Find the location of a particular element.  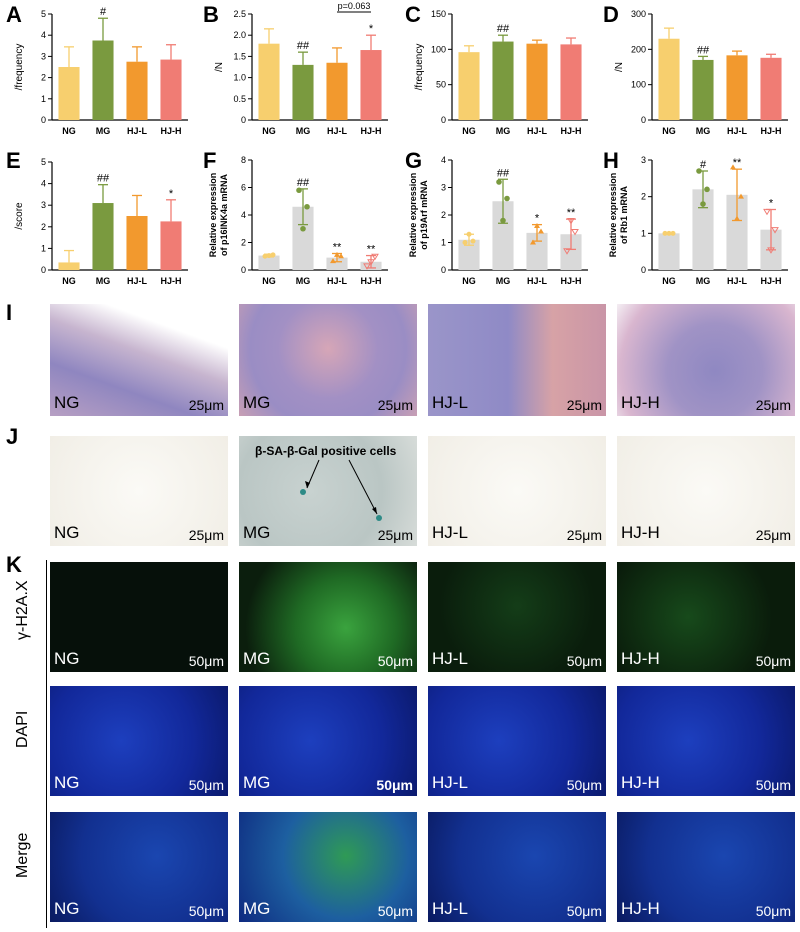

if-dapi-label-hjh: HJ-H is located at coordinates (640, 782).